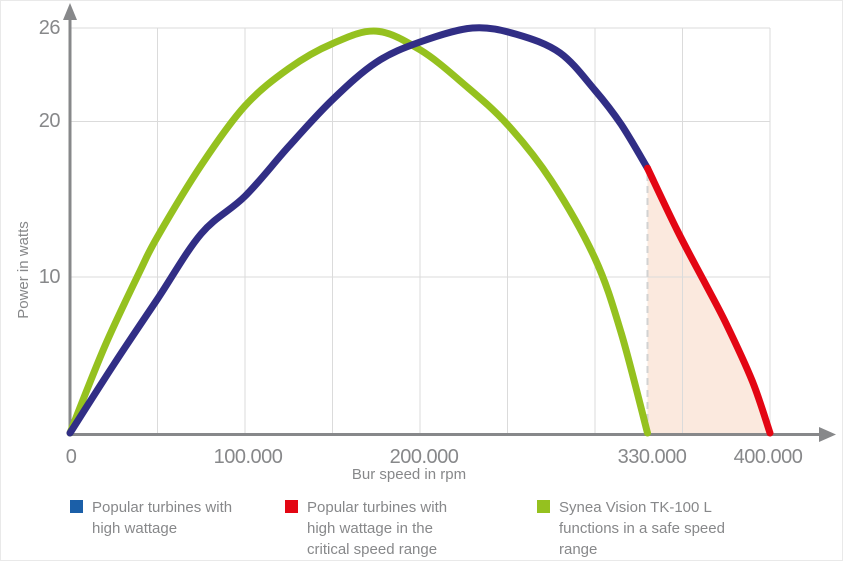 The height and width of the screenshot is (561, 843). What do you see at coordinates (49, 28) in the screenshot?
I see `y-tick-label-26: 26` at bounding box center [49, 28].